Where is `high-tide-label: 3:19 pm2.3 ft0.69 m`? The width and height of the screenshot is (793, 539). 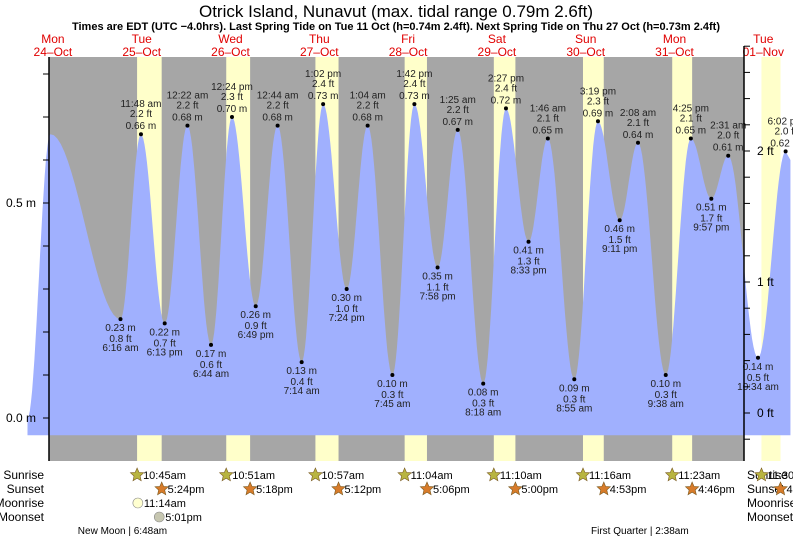
high-tide-label: 3:19 pm2.3 ft0.69 m is located at coordinates (598, 102).